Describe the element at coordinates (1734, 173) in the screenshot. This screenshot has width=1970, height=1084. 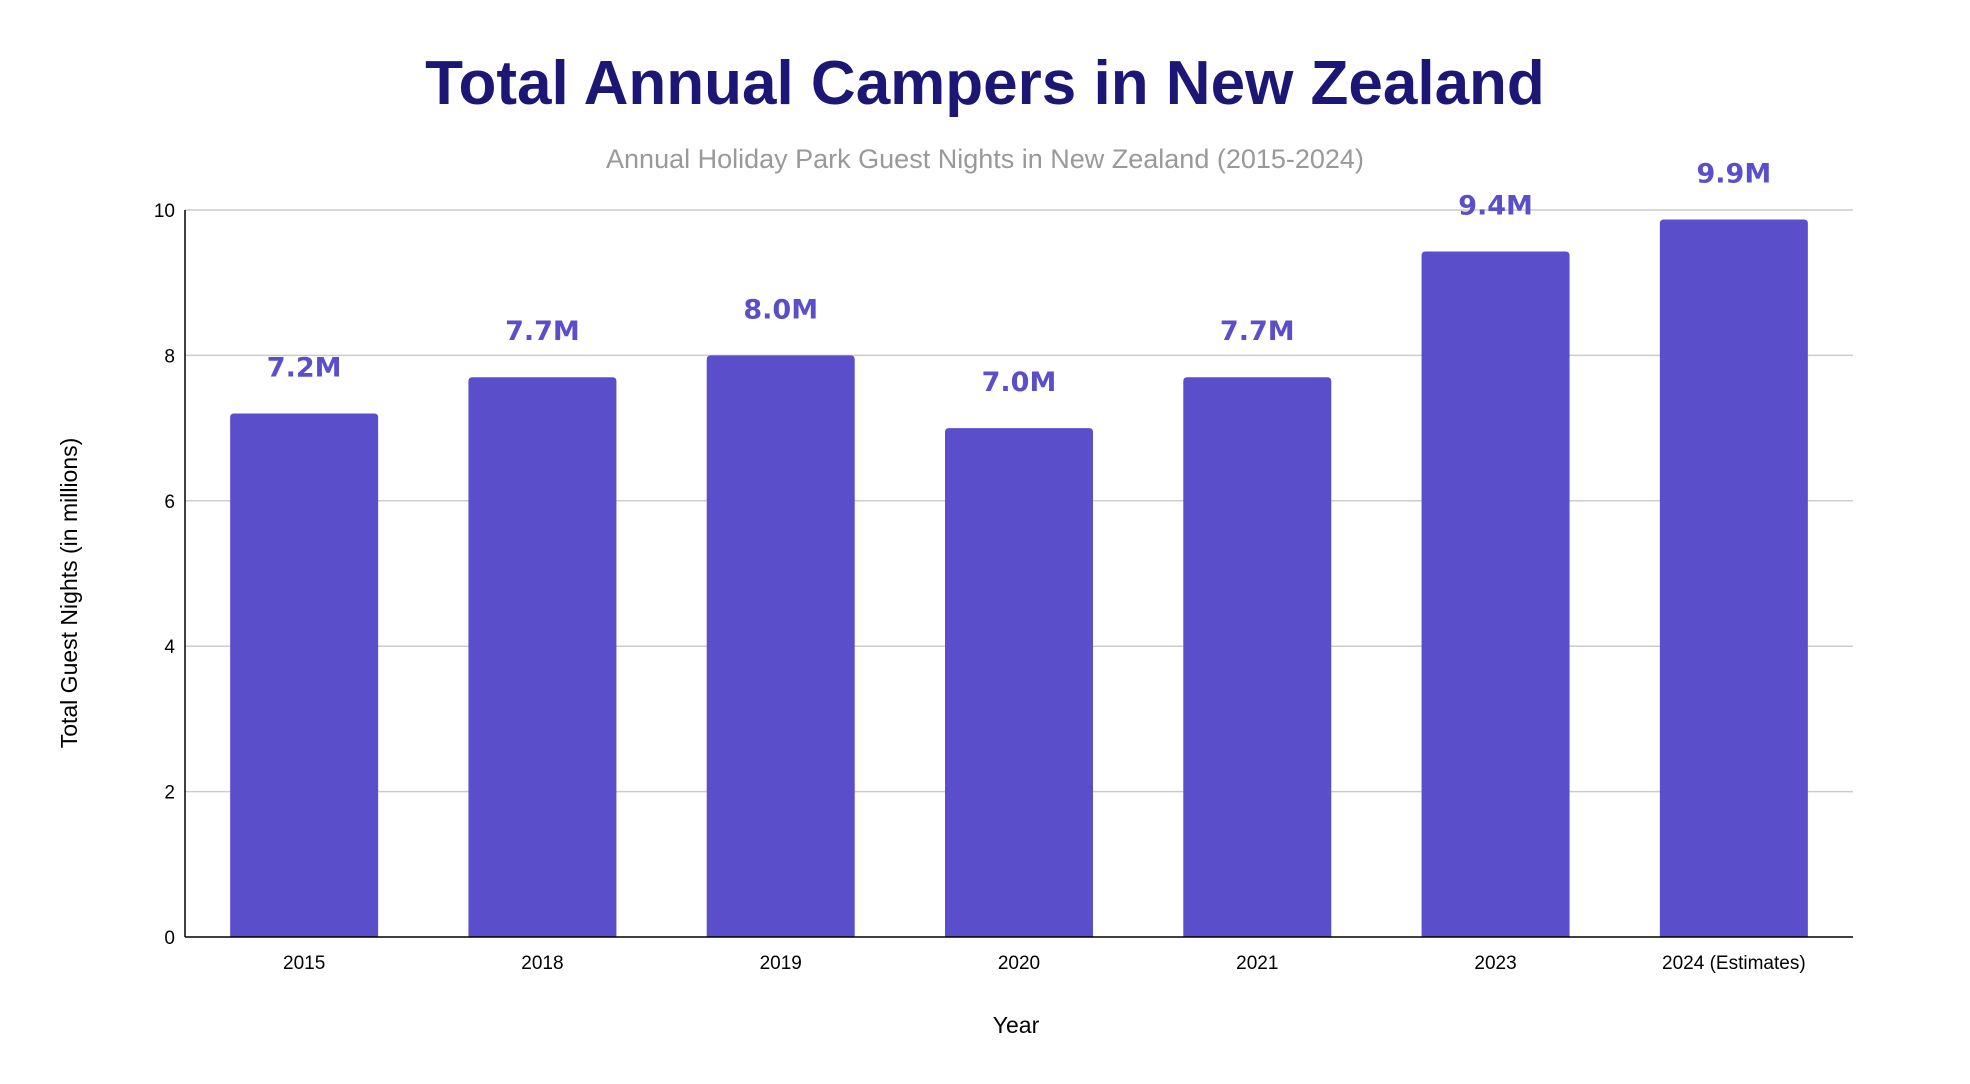
I see `bar-value-label: 9.9M` at that location.